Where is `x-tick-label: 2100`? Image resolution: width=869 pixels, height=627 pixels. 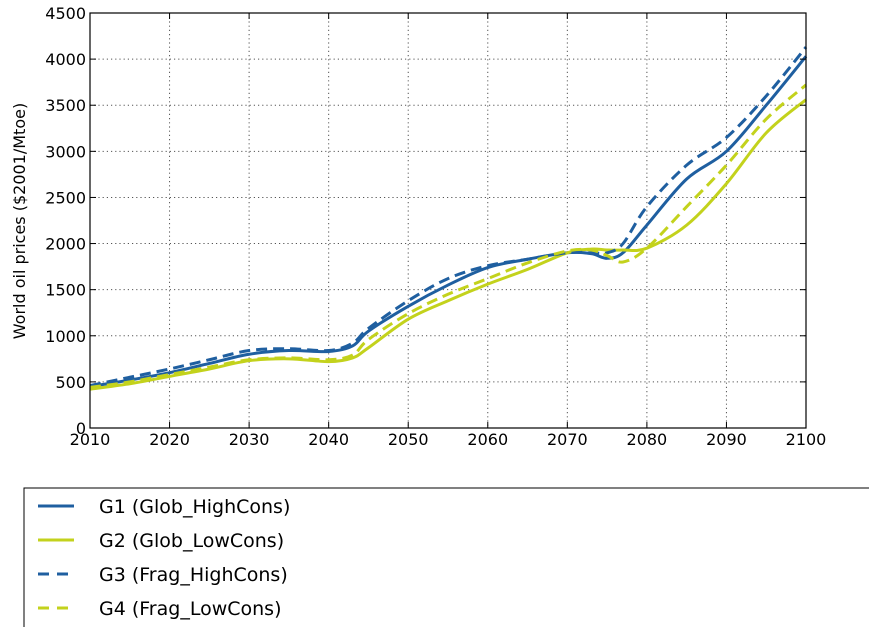 x-tick-label: 2100 is located at coordinates (806, 439).